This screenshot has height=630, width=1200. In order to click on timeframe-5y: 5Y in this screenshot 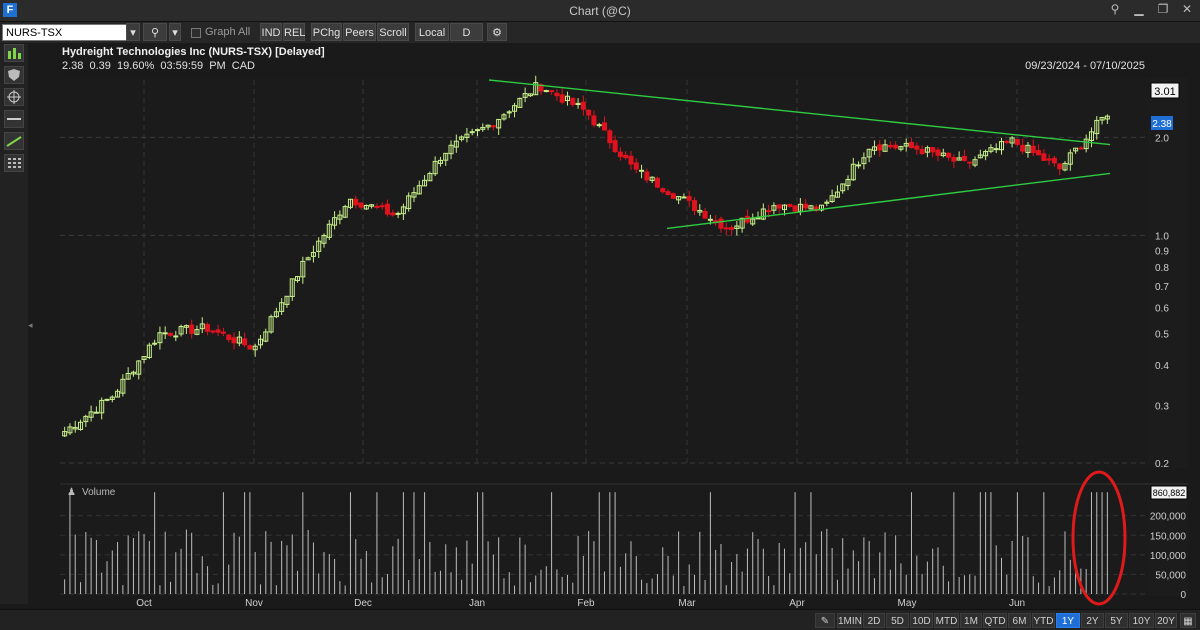, I will do `click(1116, 620)`.